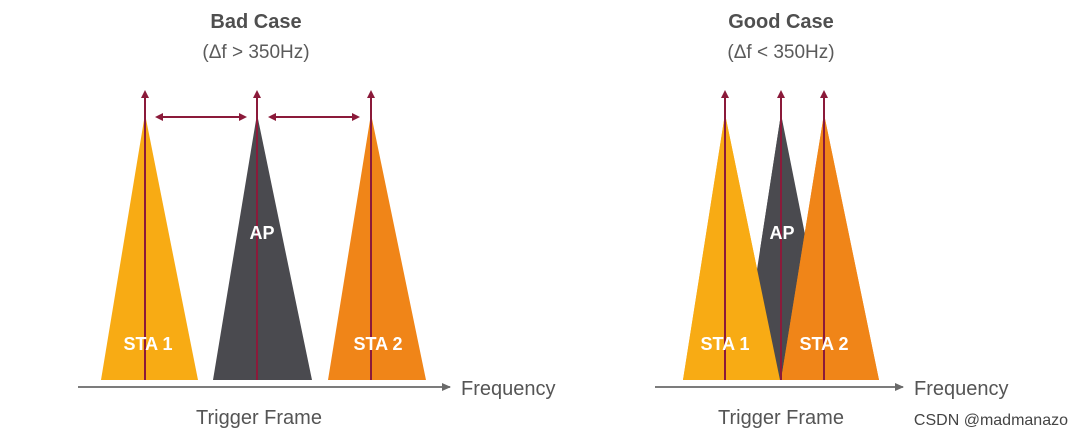 The image size is (1080, 437). Describe the element at coordinates (255, 52) in the screenshot. I see `bad-case-subtitle: (Δf > 350Hz)` at that location.